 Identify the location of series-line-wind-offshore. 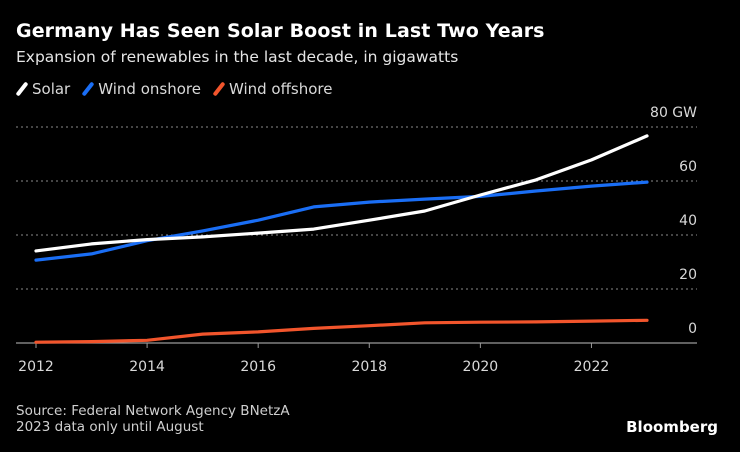
(341, 331).